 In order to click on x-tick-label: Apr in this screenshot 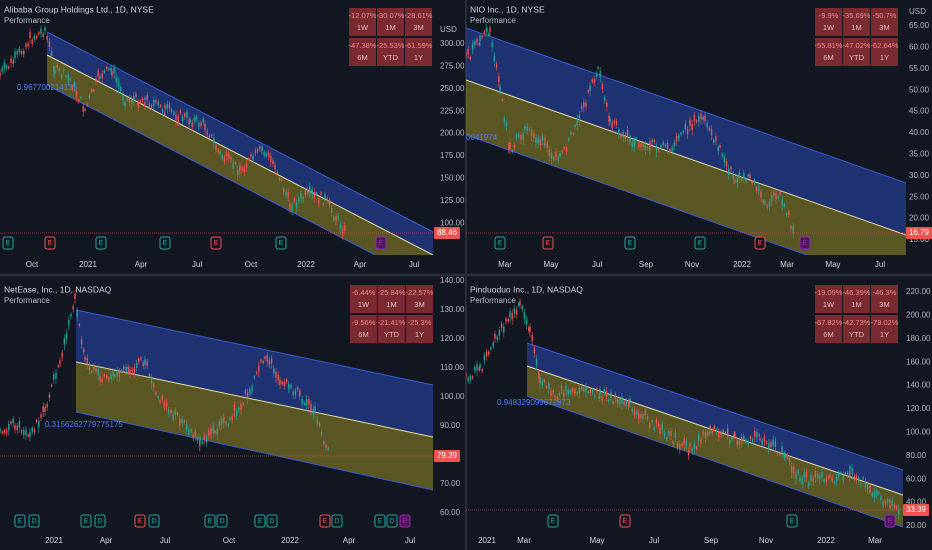, I will do `click(141, 264)`.